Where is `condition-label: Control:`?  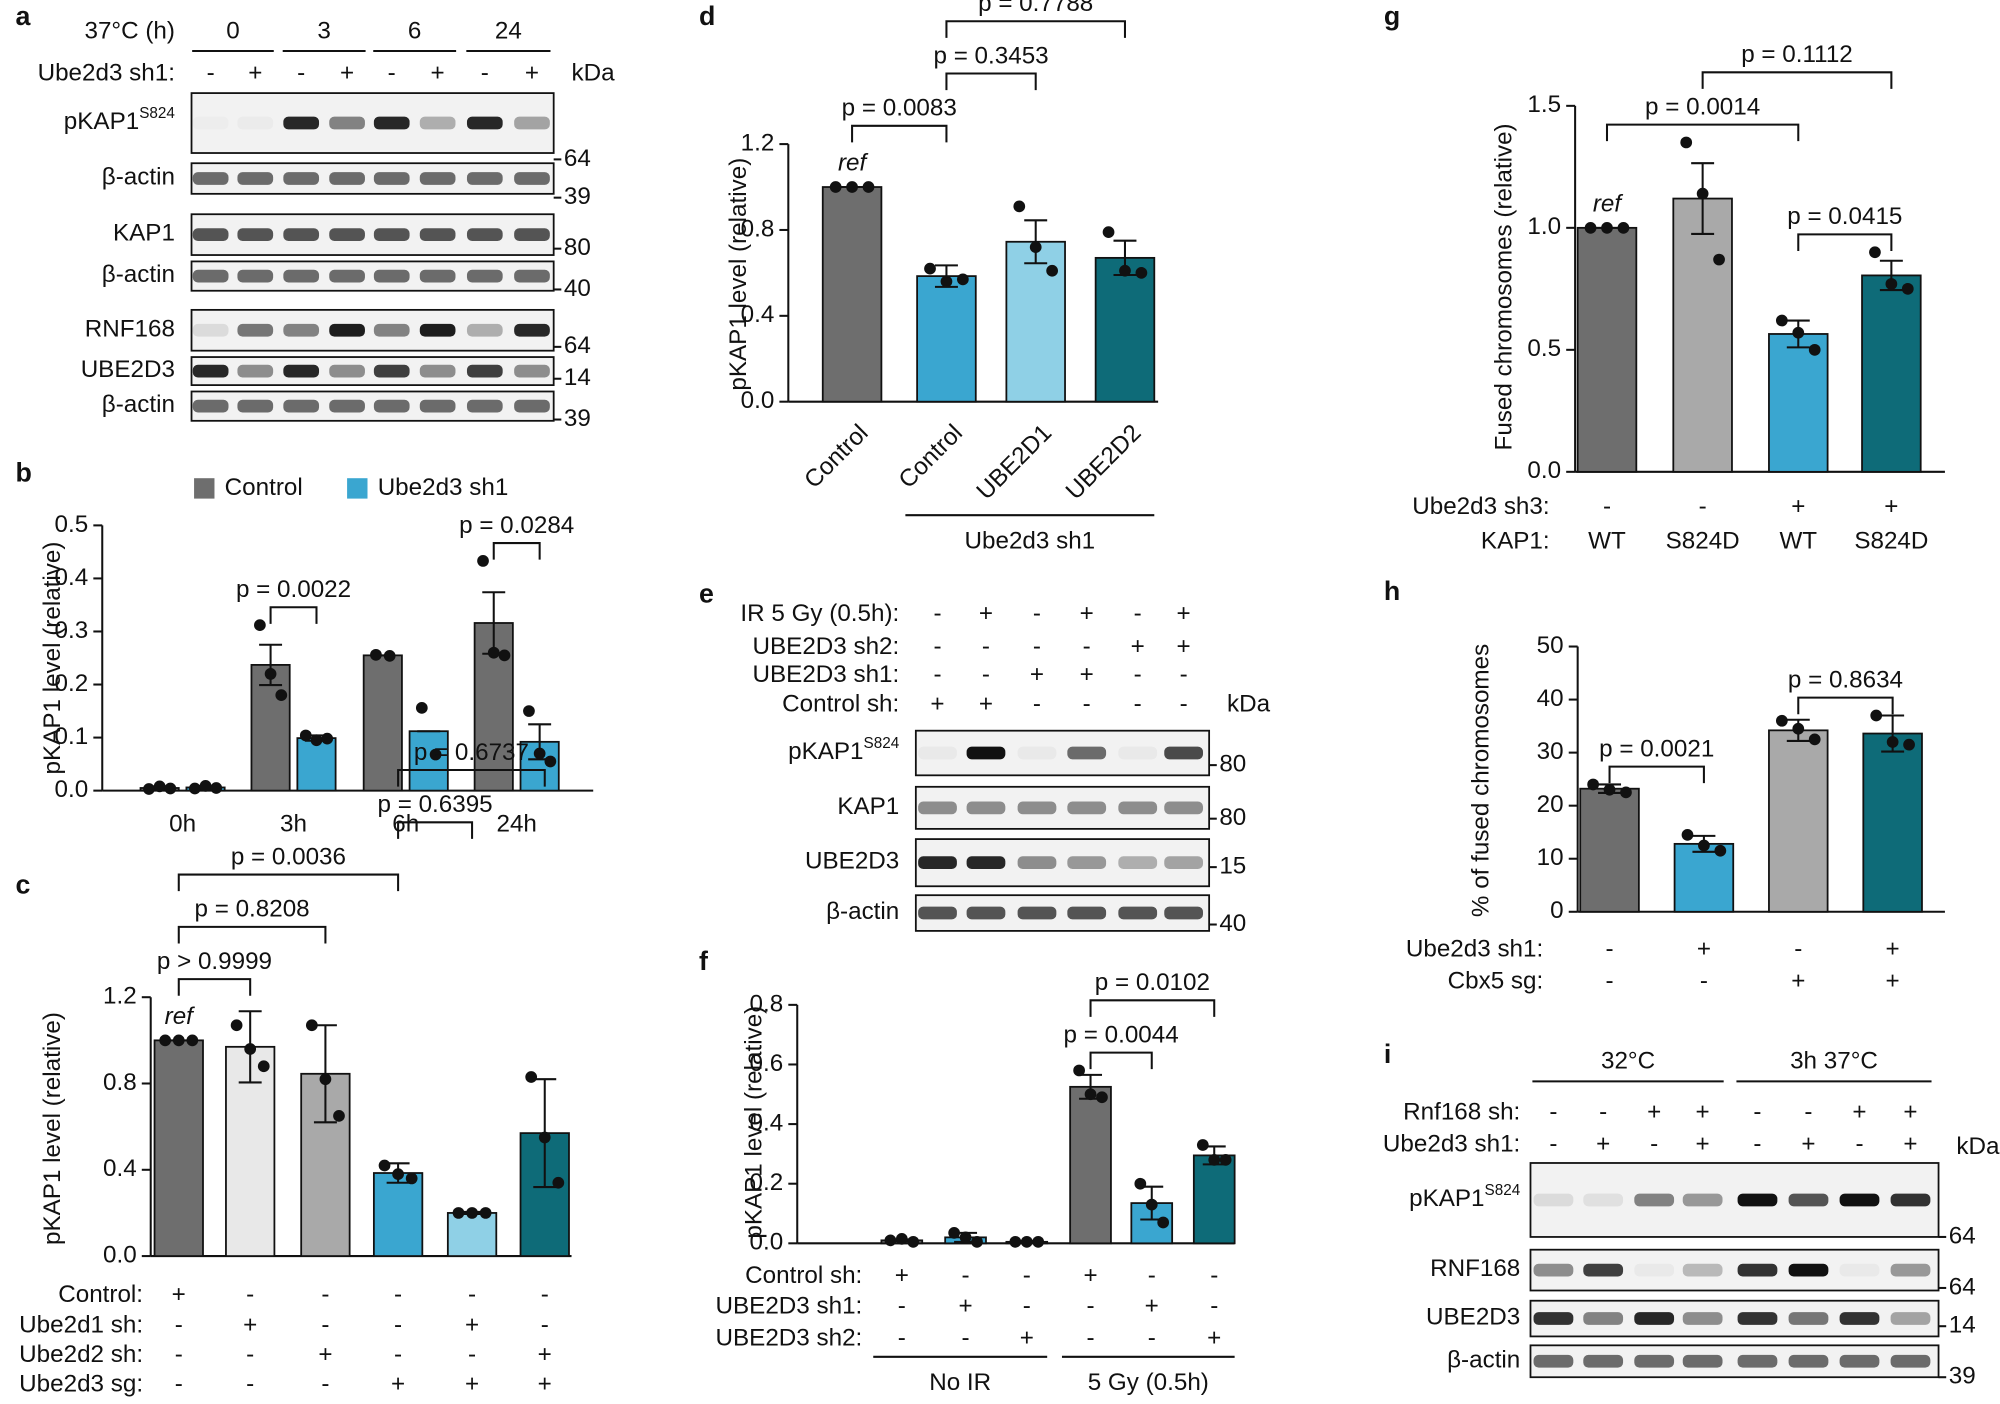 condition-label: Control: is located at coordinates (100, 1294).